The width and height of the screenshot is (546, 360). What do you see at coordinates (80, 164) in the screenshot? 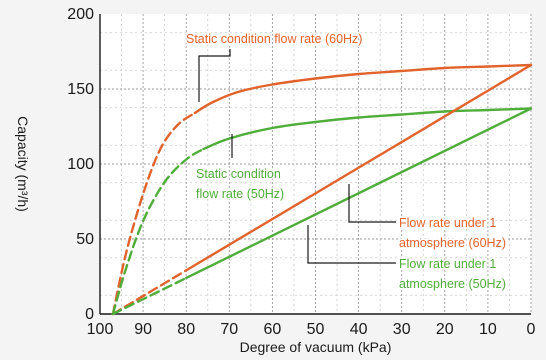
I see `y-tick-label: 100` at bounding box center [80, 164].